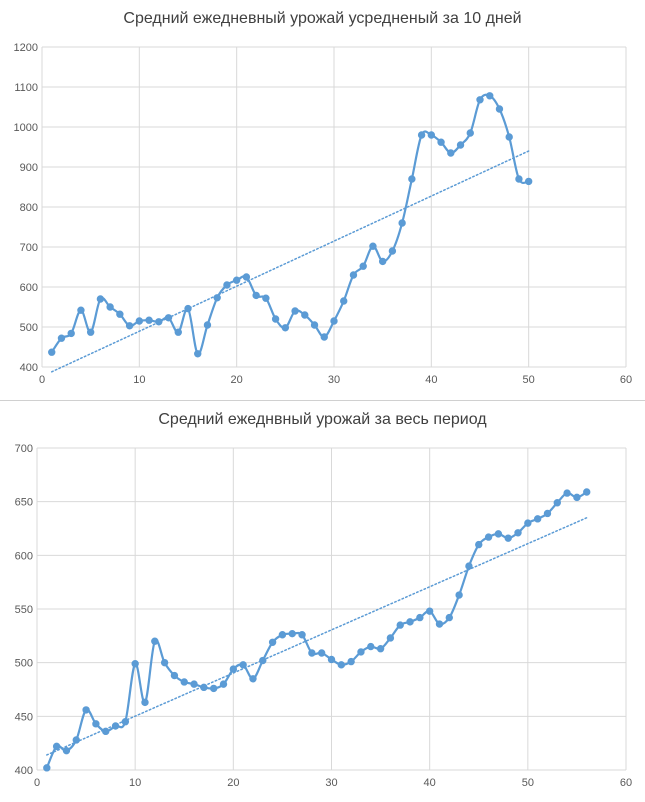 Image resolution: width=645 pixels, height=802 pixels. What do you see at coordinates (29, 368) in the screenshot?
I see `y-tick-label: 400` at bounding box center [29, 368].